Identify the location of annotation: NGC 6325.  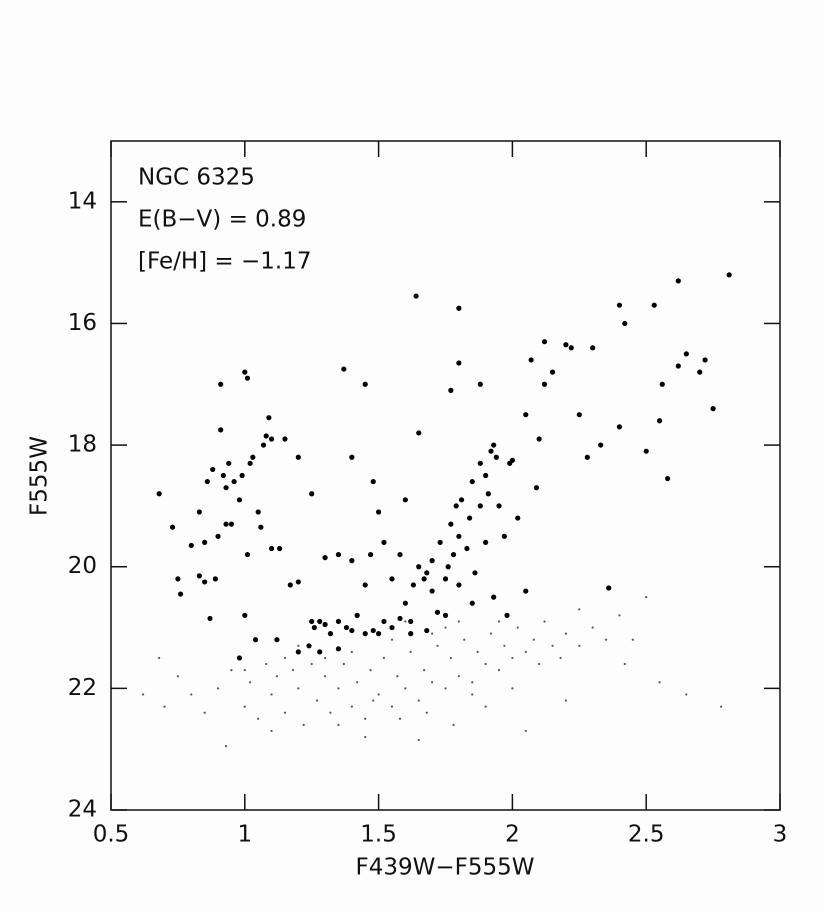
(196, 178).